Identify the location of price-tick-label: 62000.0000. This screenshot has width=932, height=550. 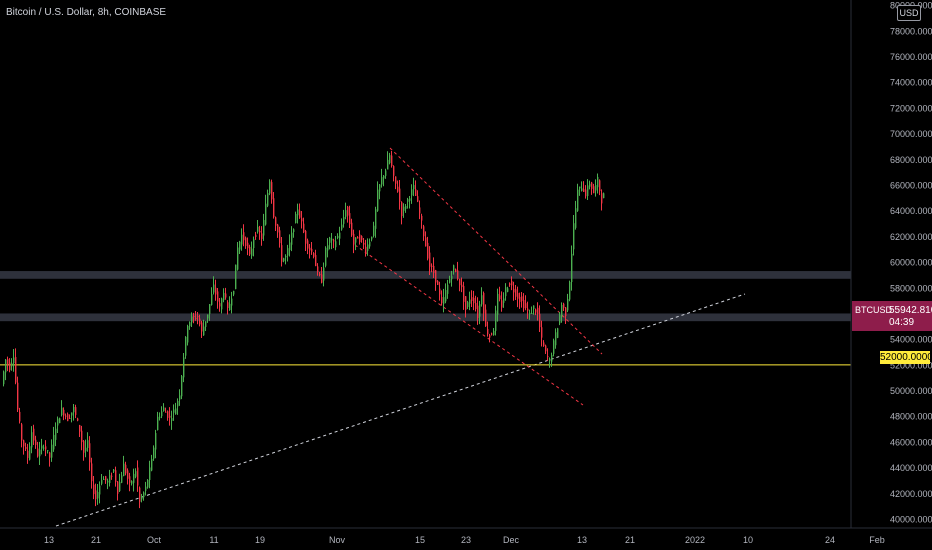
(911, 237).